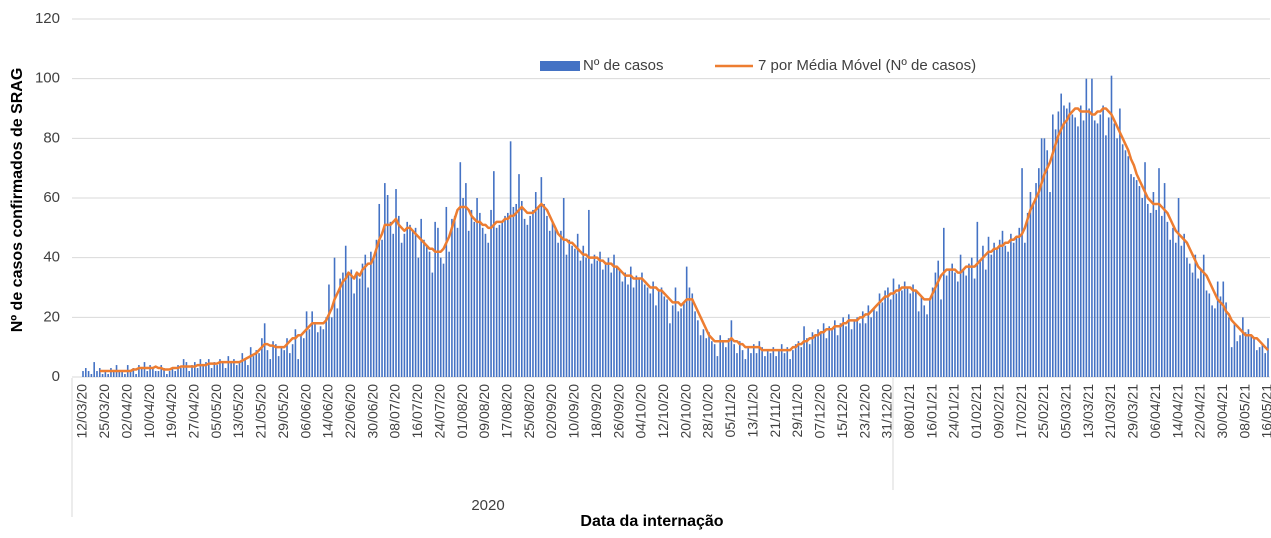 This screenshot has height=538, width=1271. Describe the element at coordinates (507, 411) in the screenshot. I see `x-tick-label: 17/08/20` at that location.